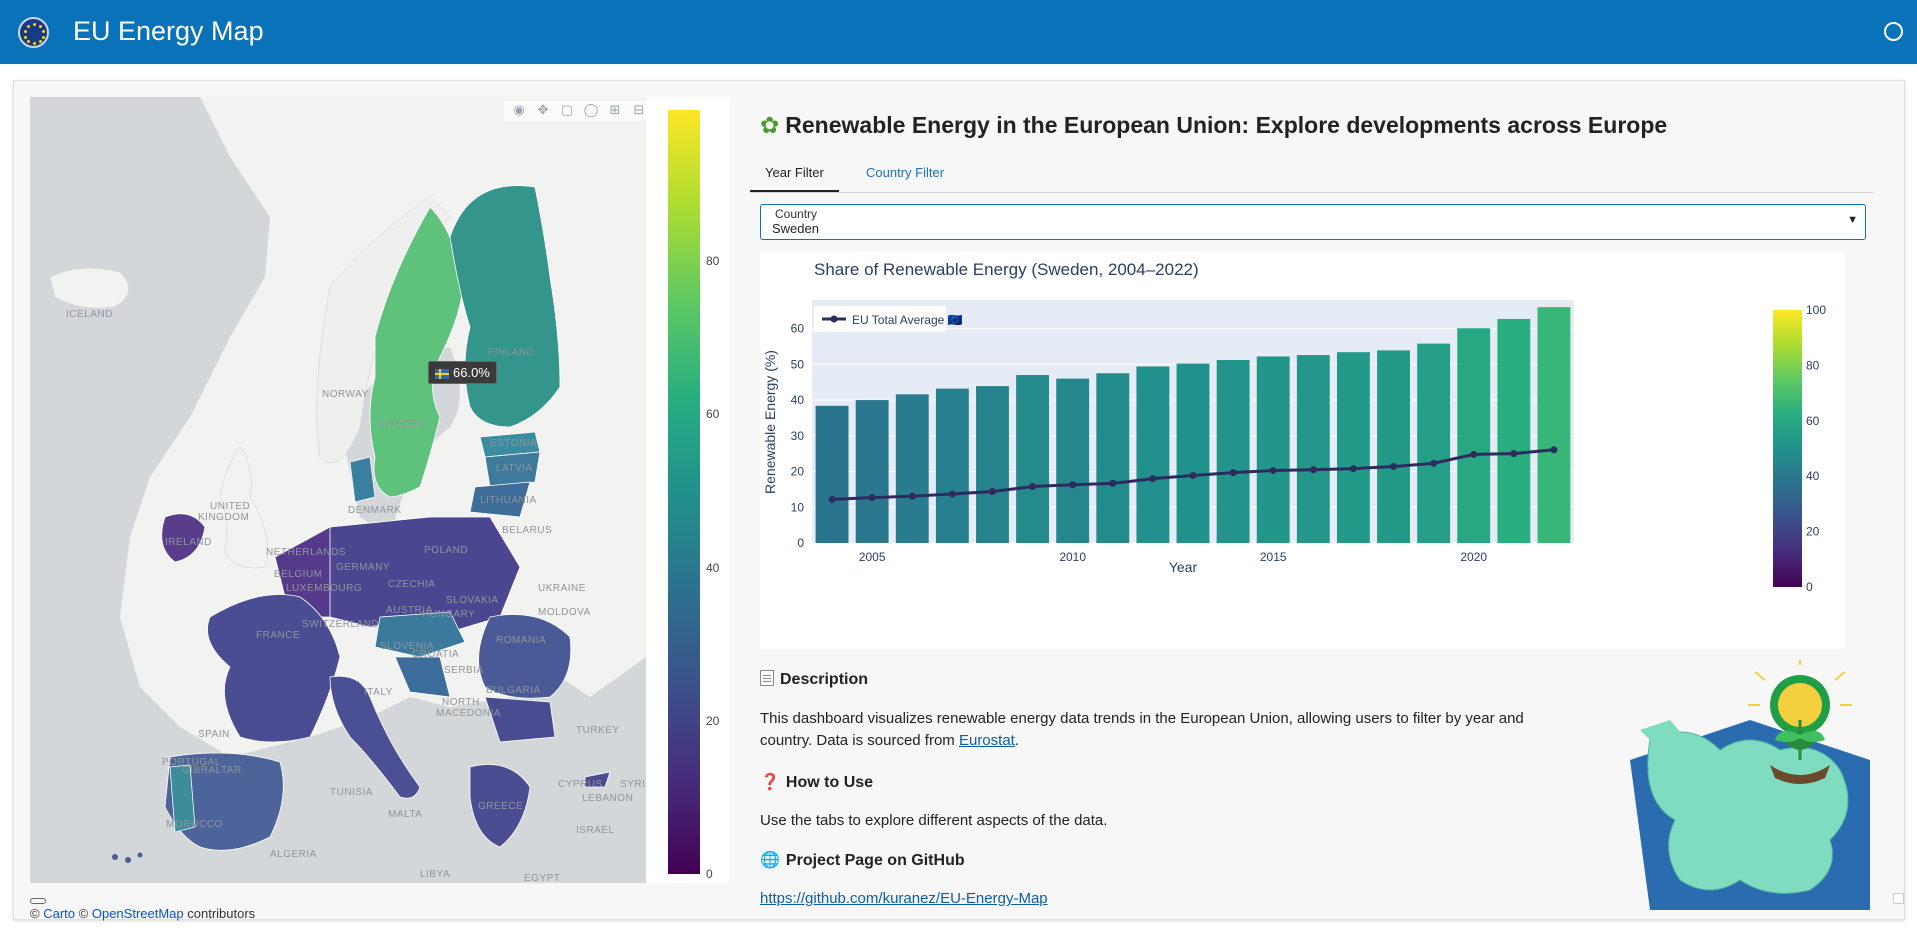 The height and width of the screenshot is (937, 1917). Describe the element at coordinates (168, 31) in the screenshot. I see `app-title: EU Energy Map` at that location.